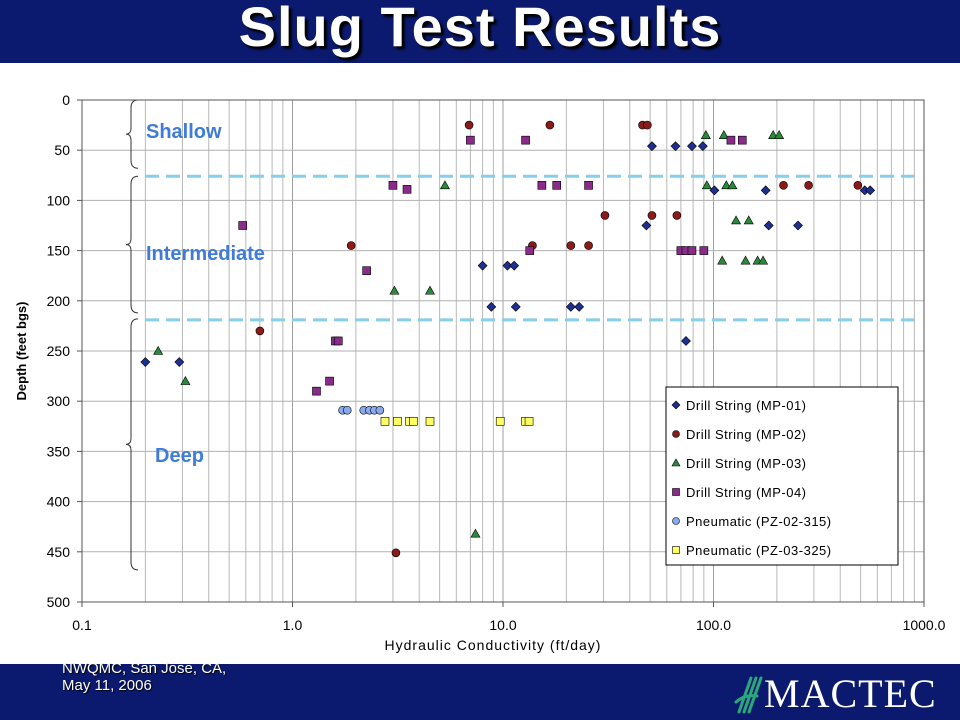 The width and height of the screenshot is (960, 720). What do you see at coordinates (59, 251) in the screenshot?
I see `y-tick-label: 150` at bounding box center [59, 251].